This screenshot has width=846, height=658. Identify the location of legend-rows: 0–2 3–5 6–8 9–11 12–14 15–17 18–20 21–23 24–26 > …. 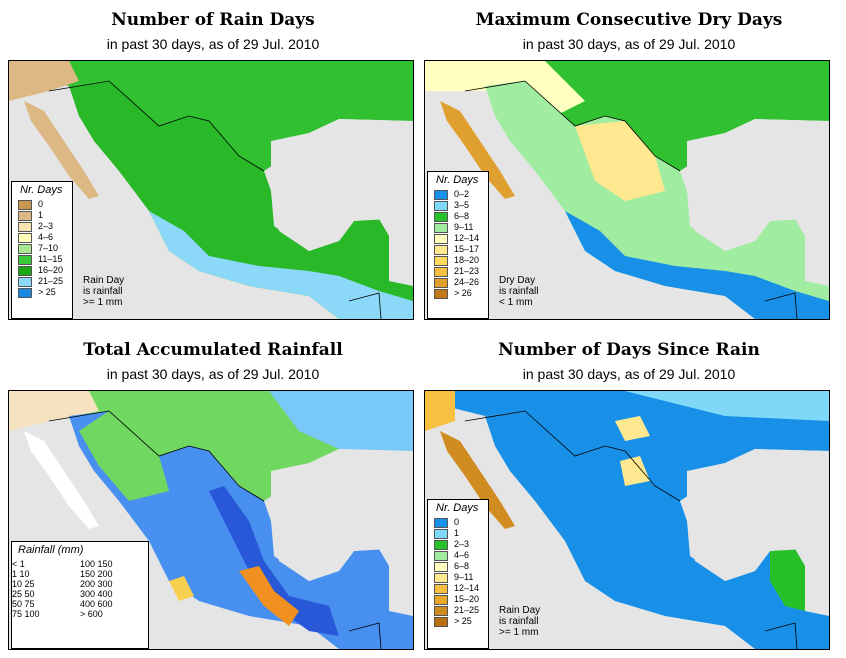
(458, 244).